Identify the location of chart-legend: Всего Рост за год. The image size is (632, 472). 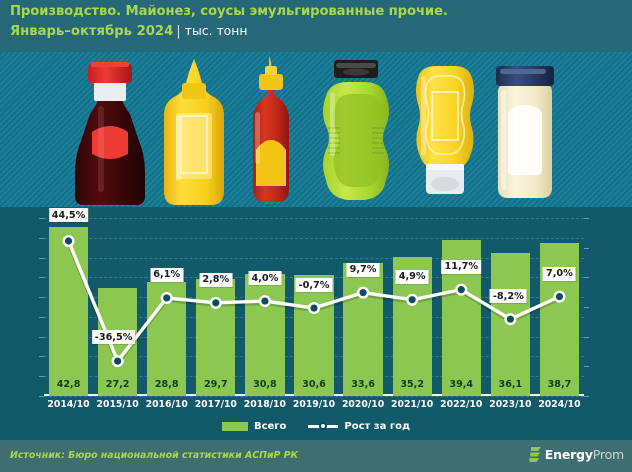
(316, 426).